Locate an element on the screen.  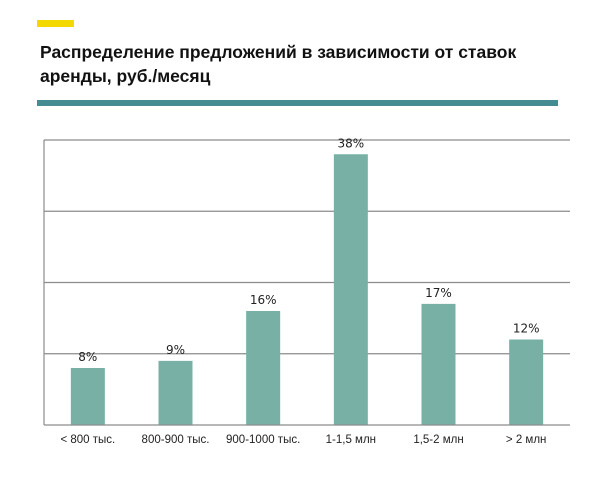
accent-bar is located at coordinates (55, 23).